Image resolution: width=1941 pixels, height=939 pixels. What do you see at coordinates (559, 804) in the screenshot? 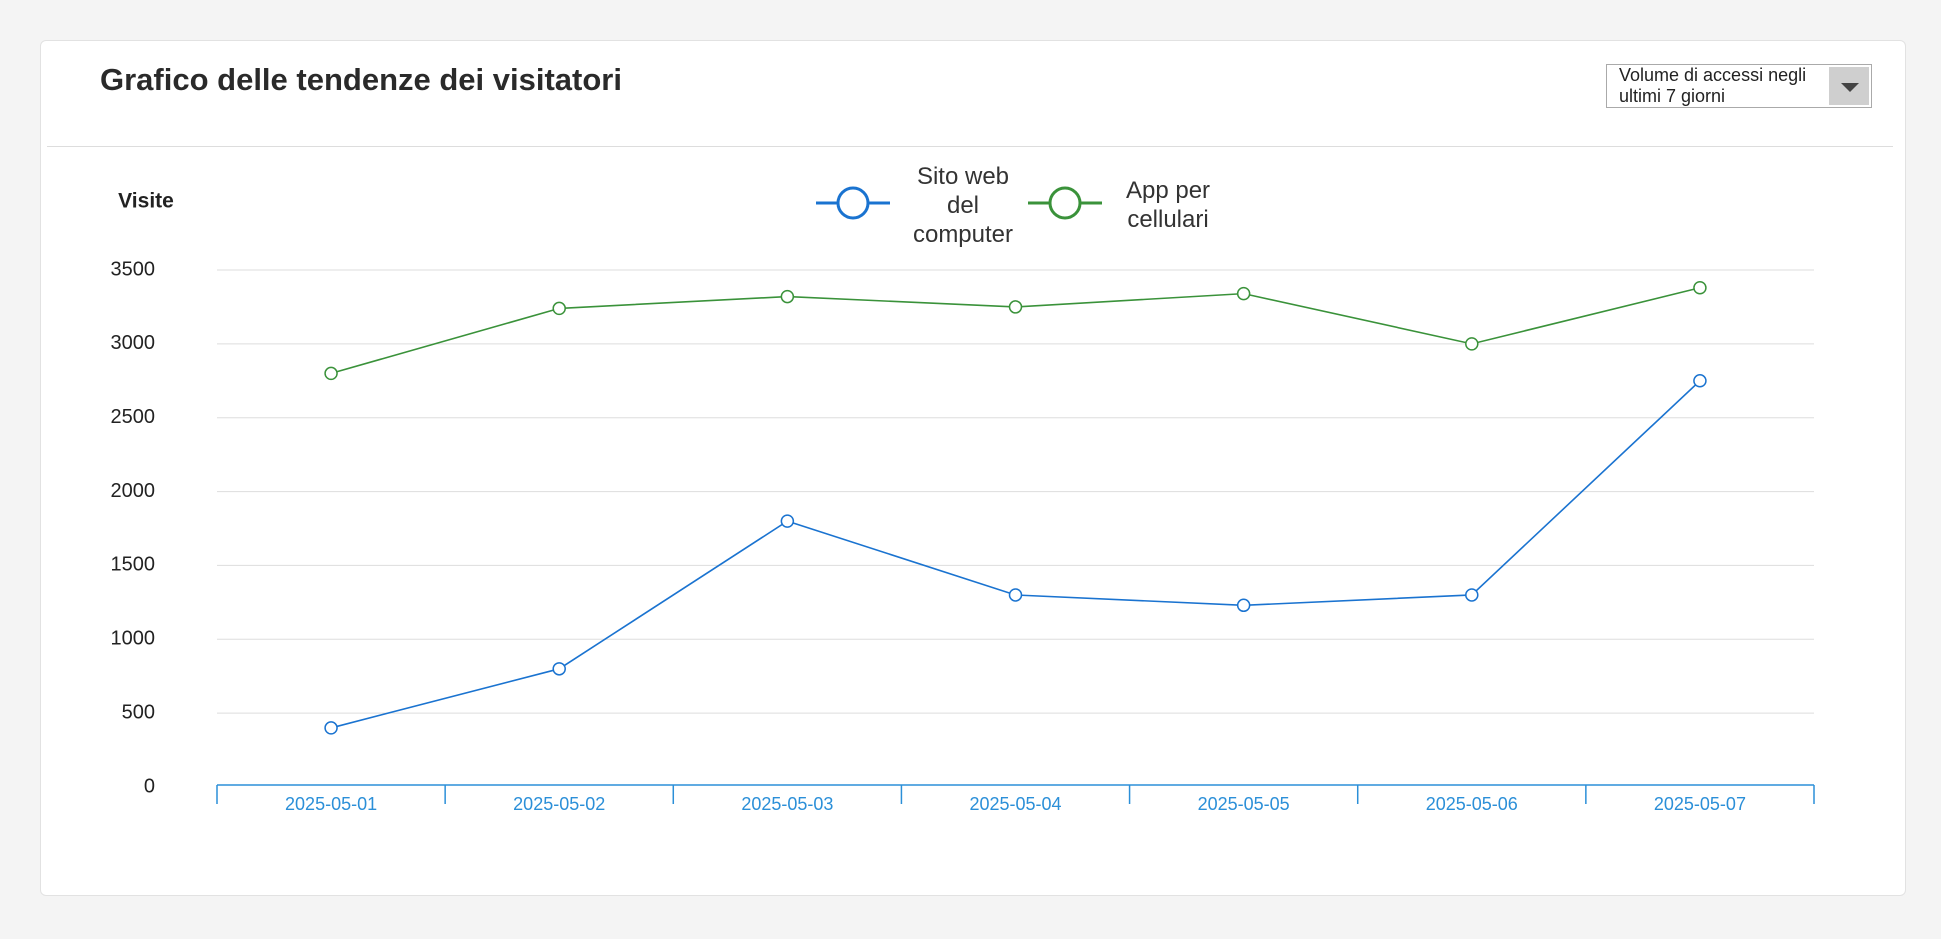
I see `x-tick-label: 2025-05-02` at bounding box center [559, 804].